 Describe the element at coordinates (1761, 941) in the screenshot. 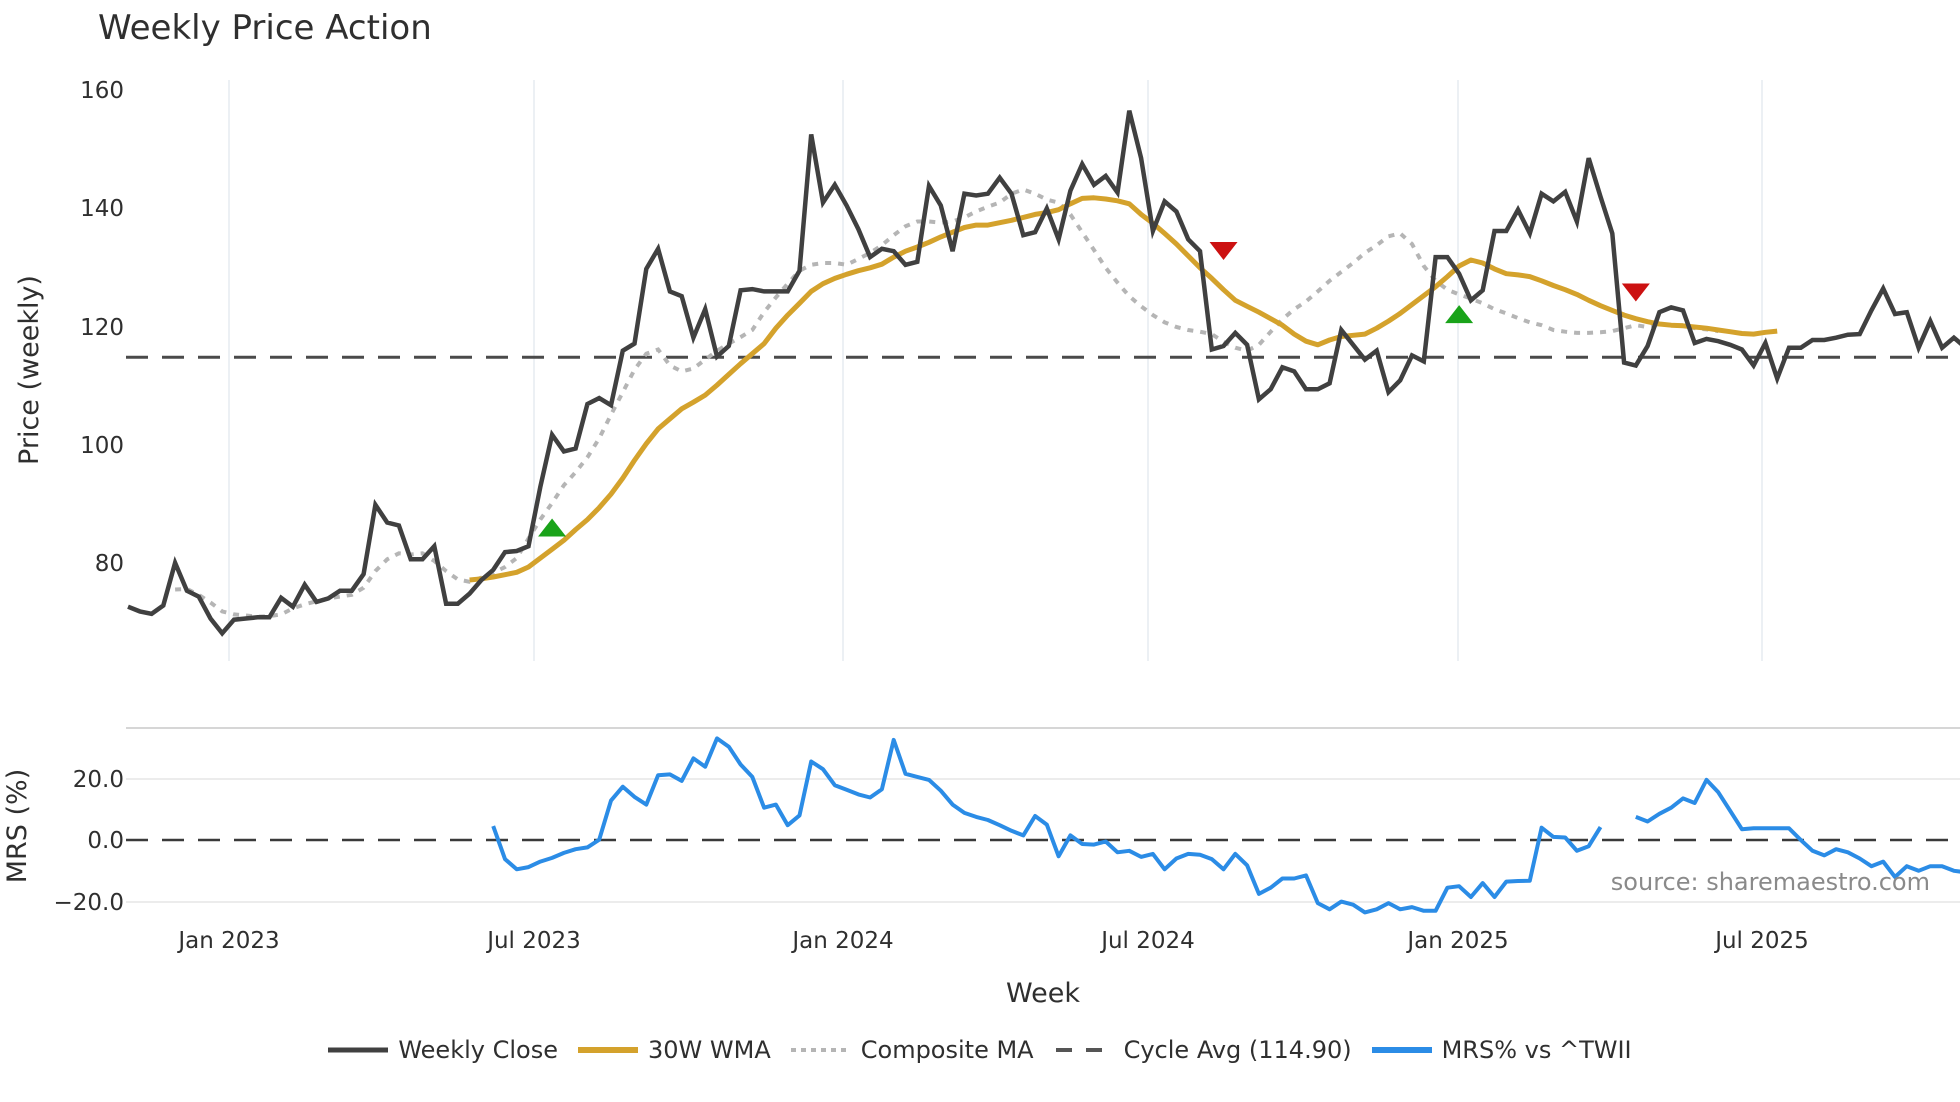

I see `x-tick-jul-2025: Jul 2025` at that location.